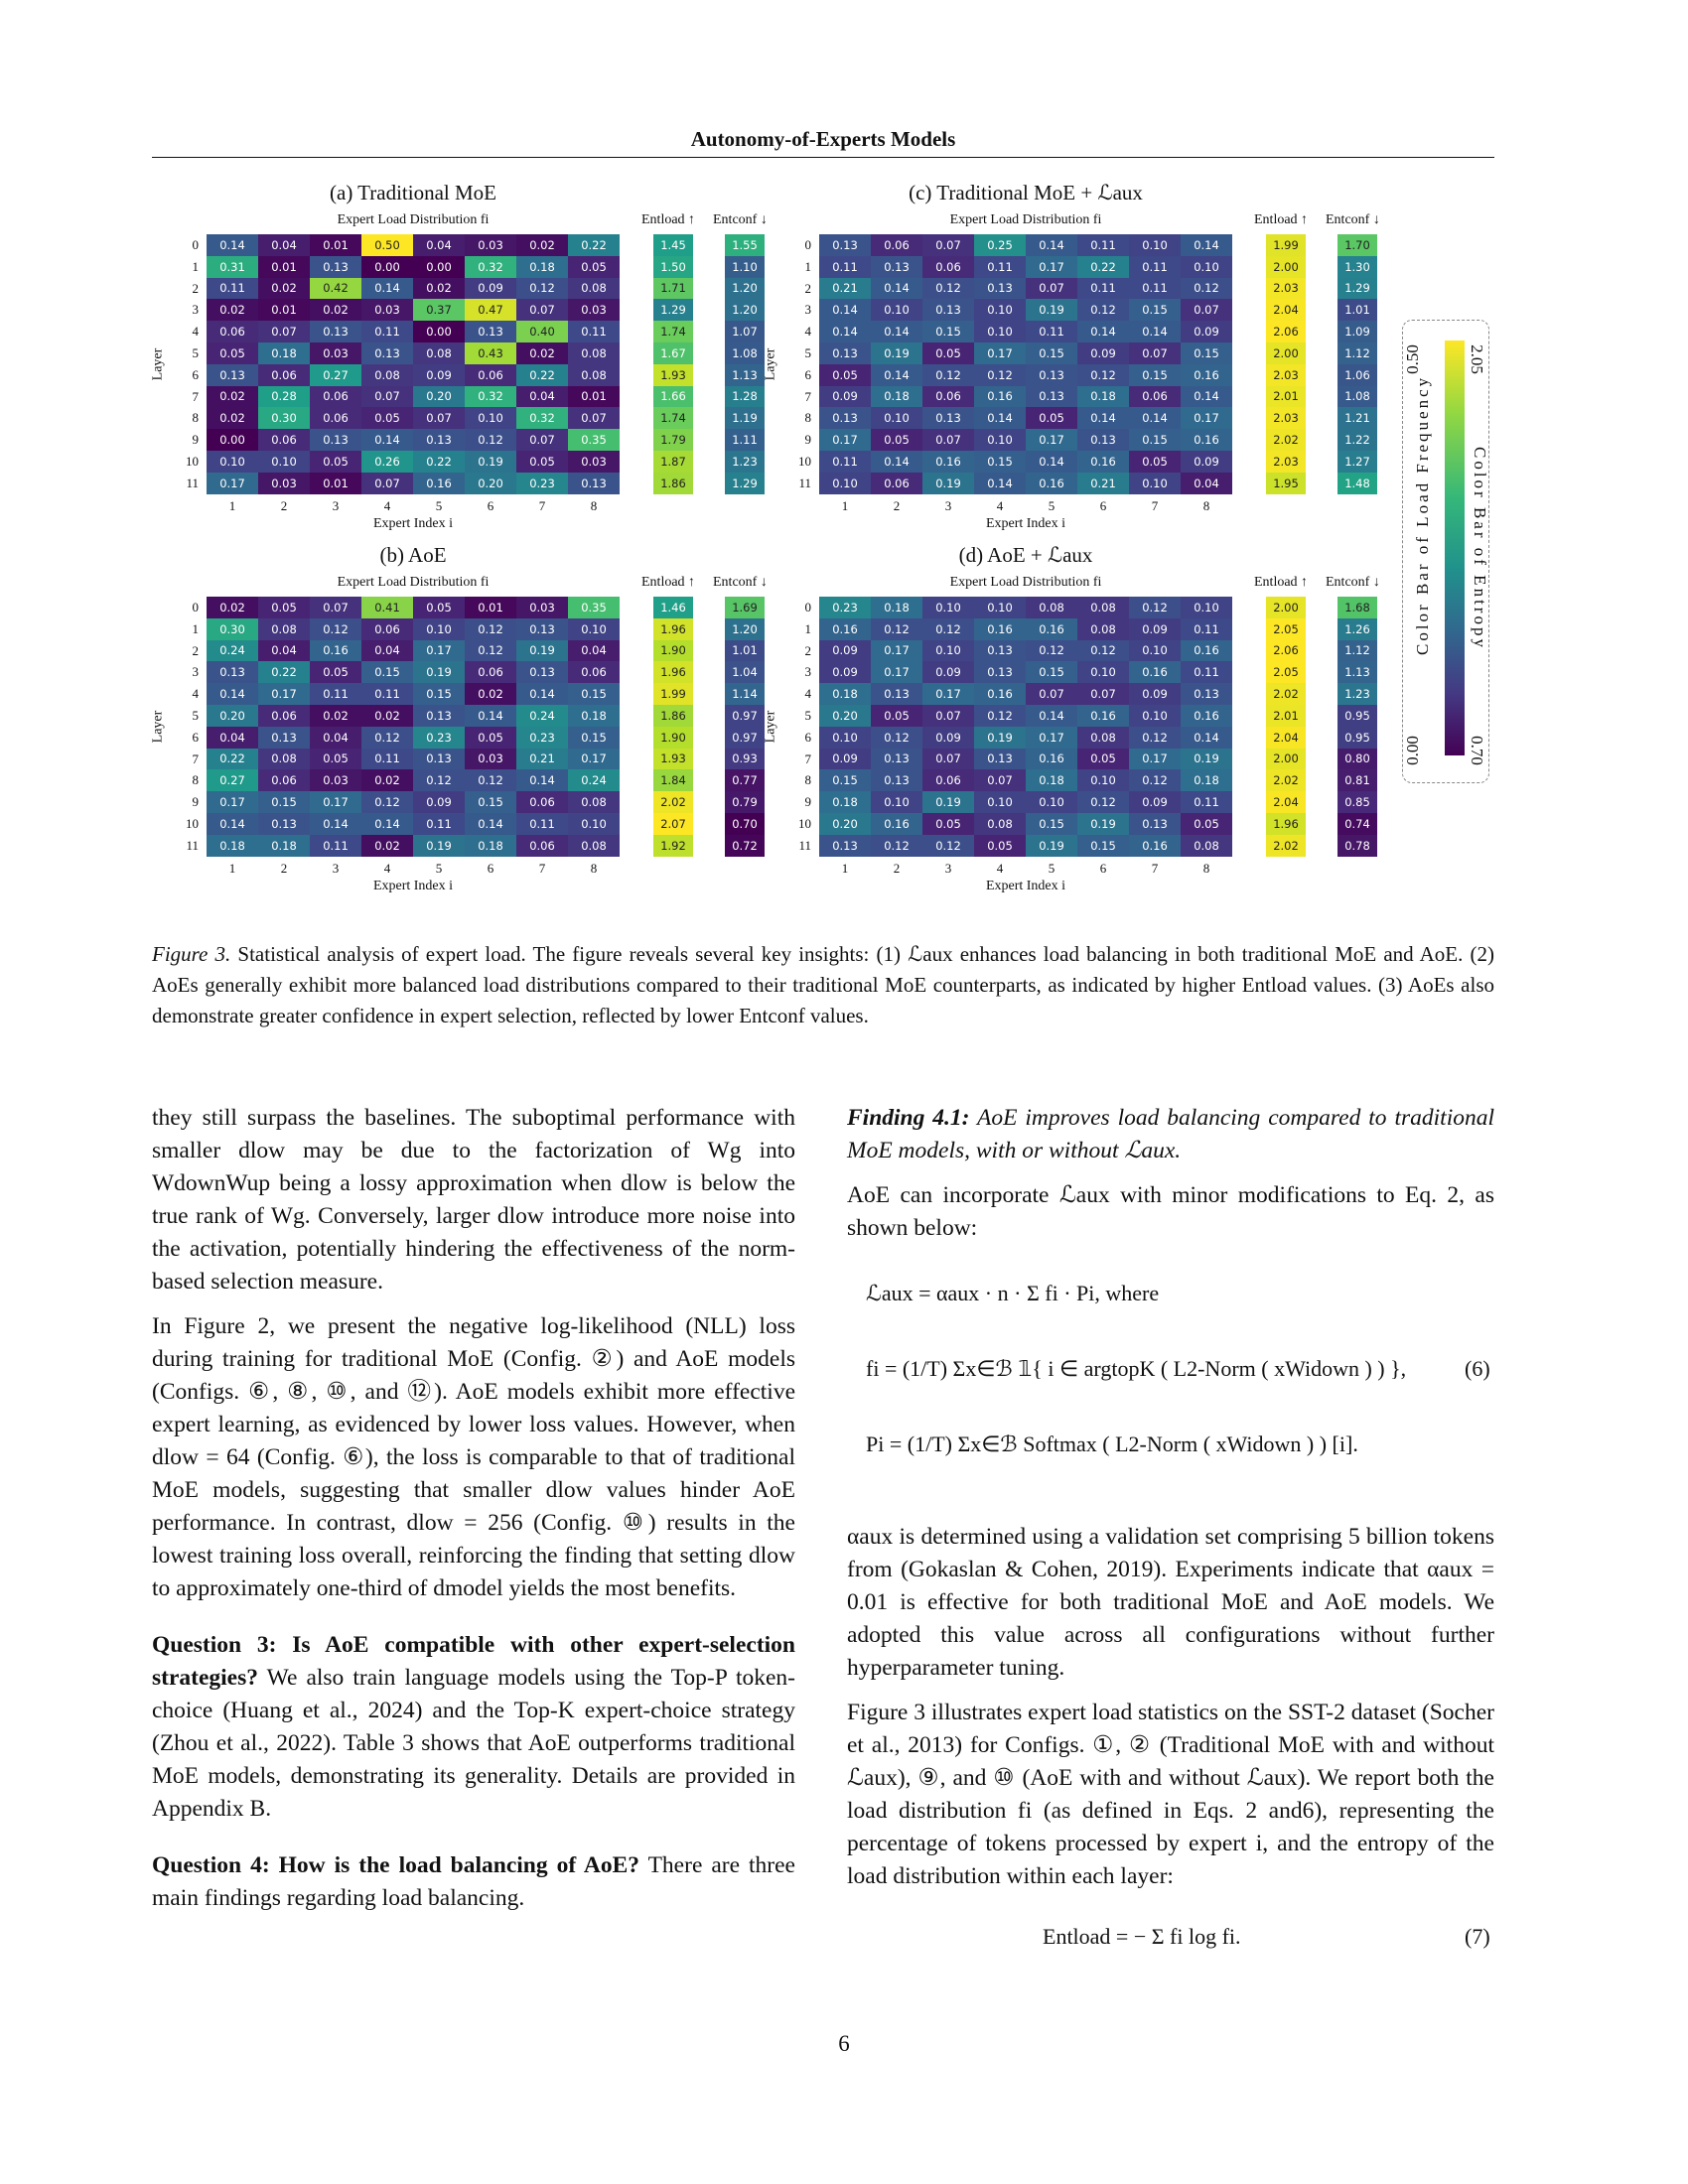 This screenshot has height=2184, width=1688. I want to click on ent-conf-cell: 0.93, so click(745, 759).